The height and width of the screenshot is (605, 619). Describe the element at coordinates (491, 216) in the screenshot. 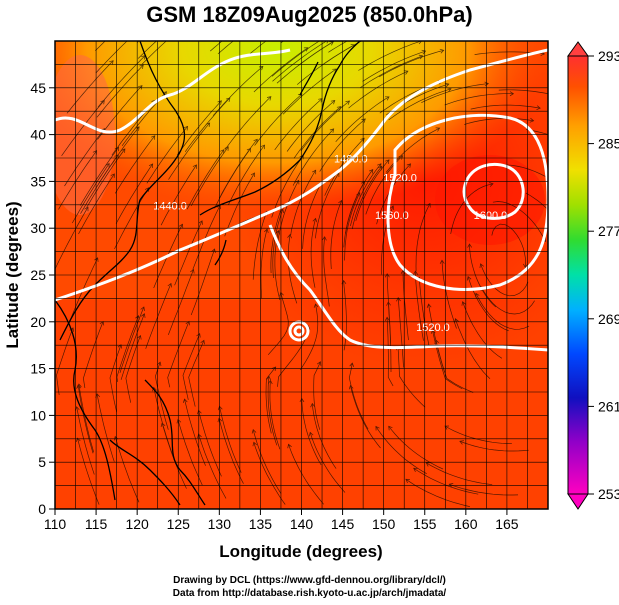

I see `contour-label: 1600.0` at that location.